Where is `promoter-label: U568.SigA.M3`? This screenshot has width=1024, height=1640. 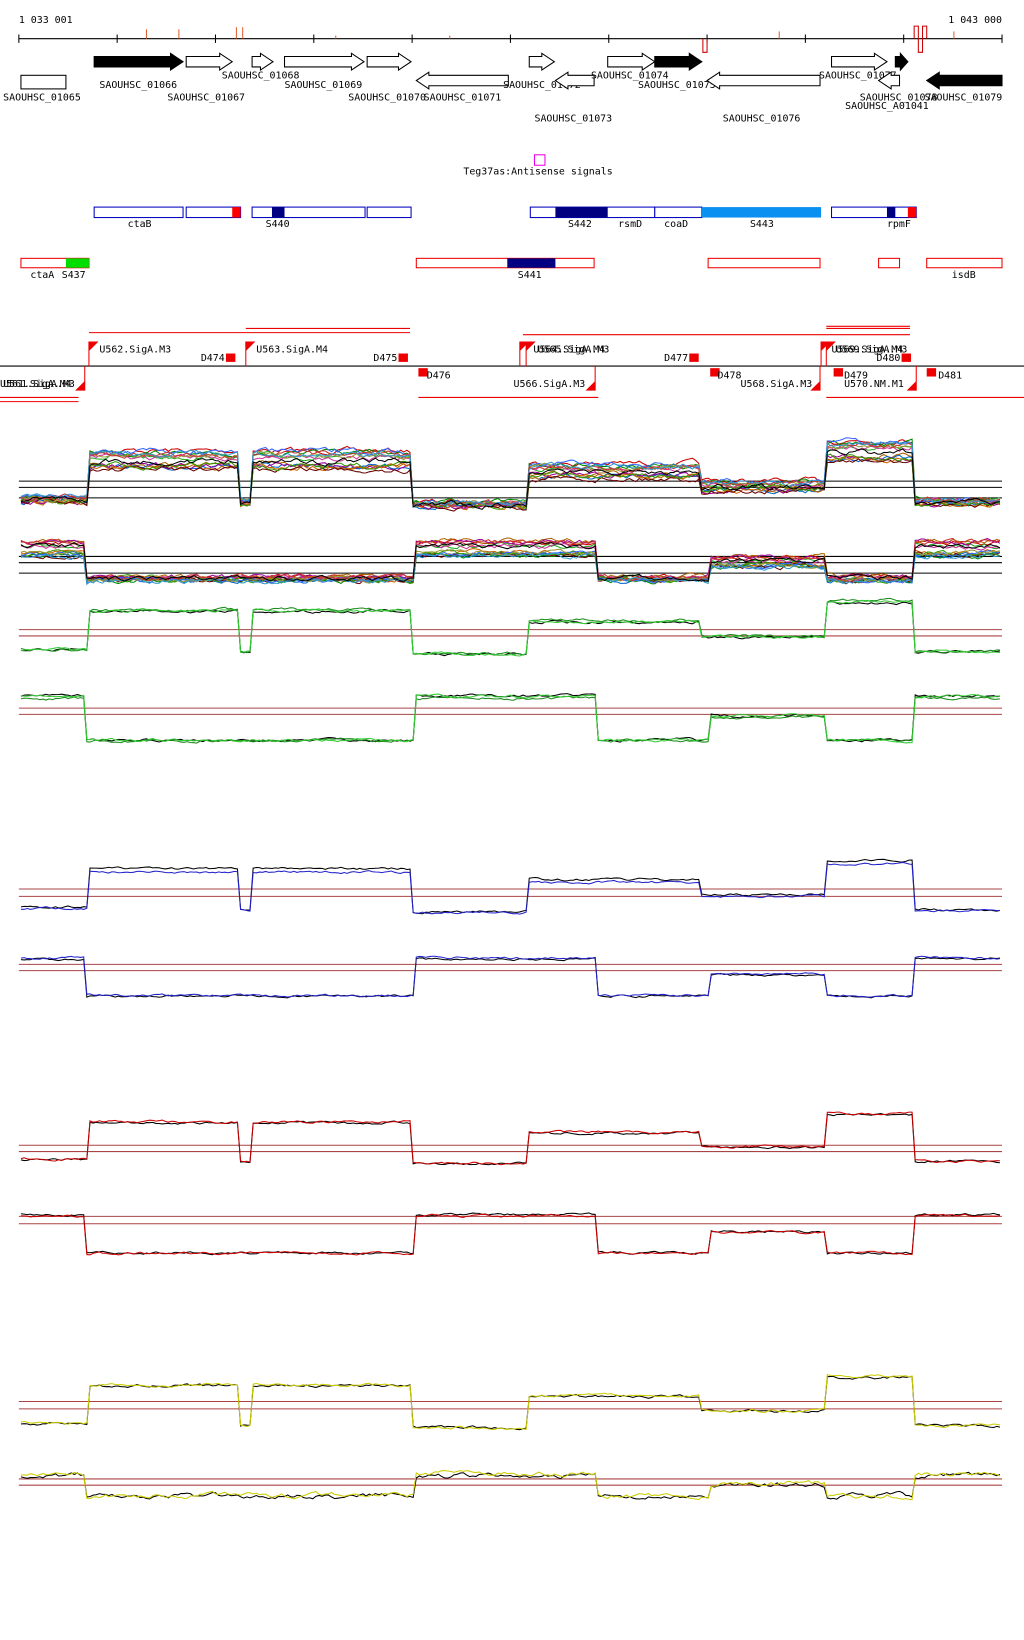 promoter-label: U568.SigA.M3 is located at coordinates (777, 384).